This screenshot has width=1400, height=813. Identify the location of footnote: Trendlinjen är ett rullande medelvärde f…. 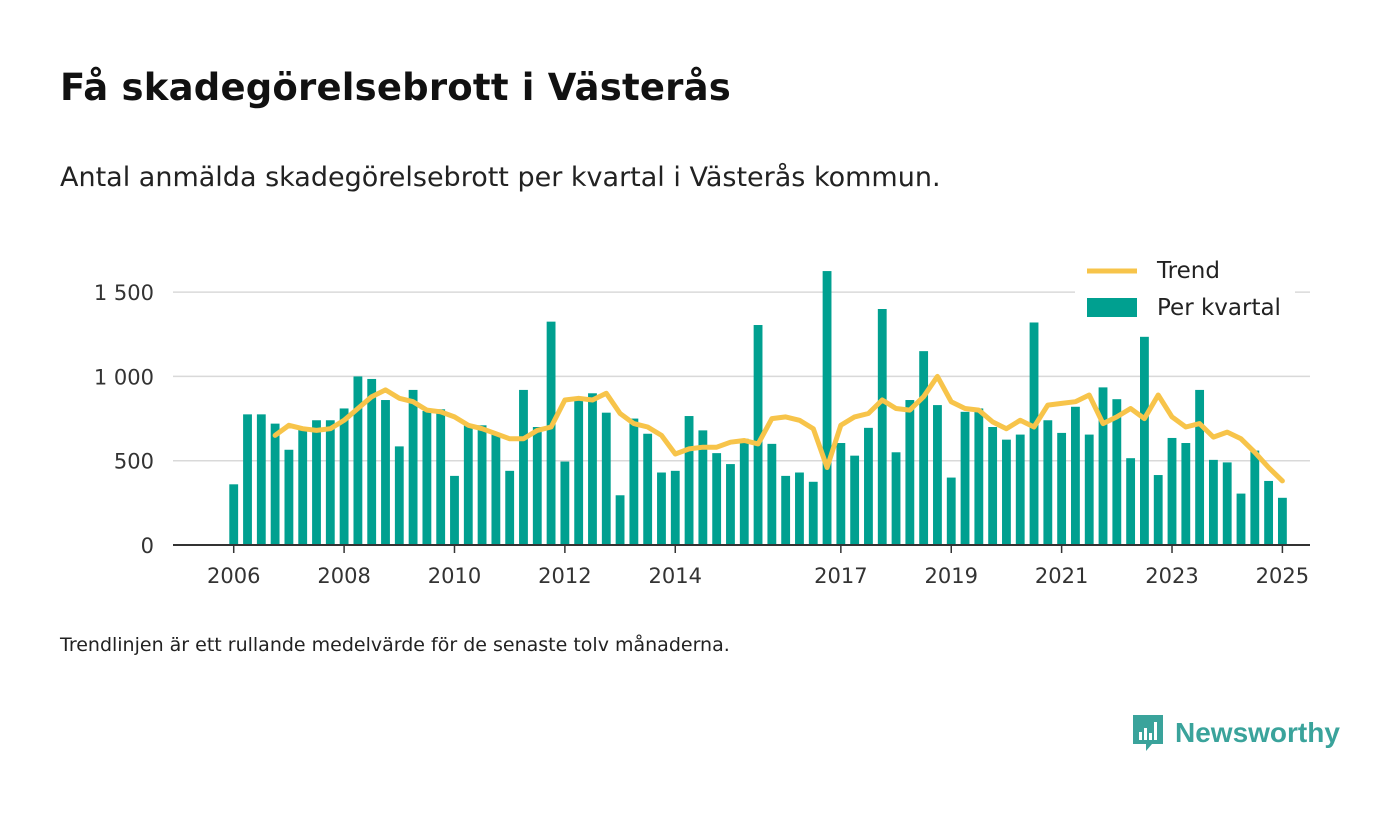
(395, 645).